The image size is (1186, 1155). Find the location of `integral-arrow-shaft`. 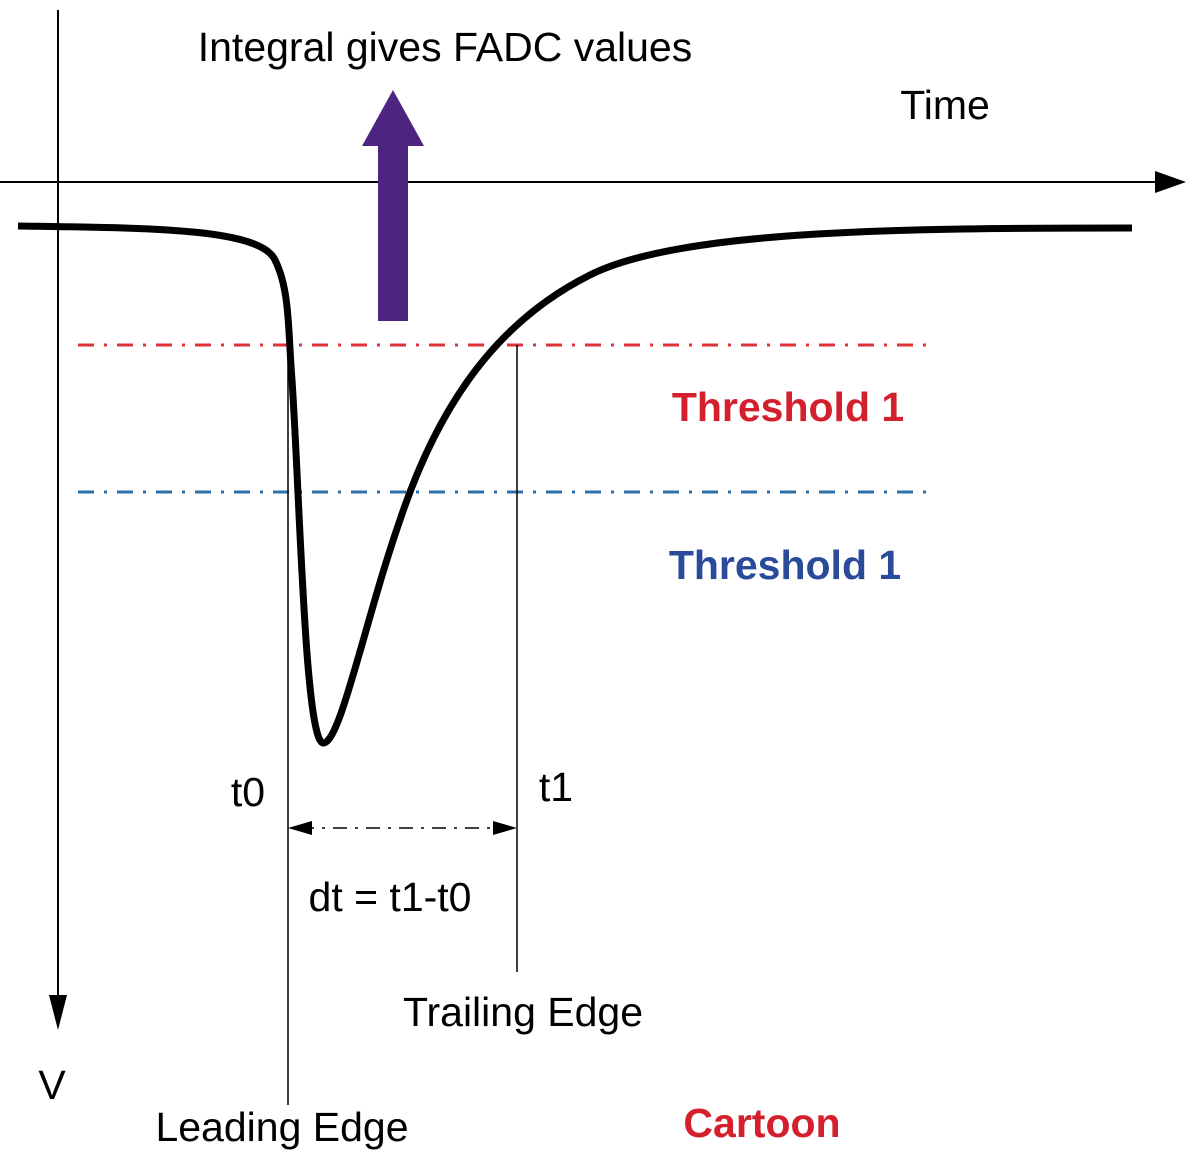

integral-arrow-shaft is located at coordinates (393, 233).